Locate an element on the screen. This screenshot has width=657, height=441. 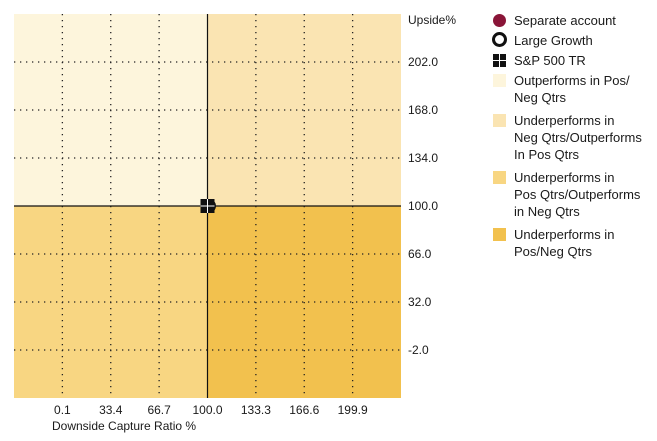
x-tick-label: 199.9 is located at coordinates (353, 410).